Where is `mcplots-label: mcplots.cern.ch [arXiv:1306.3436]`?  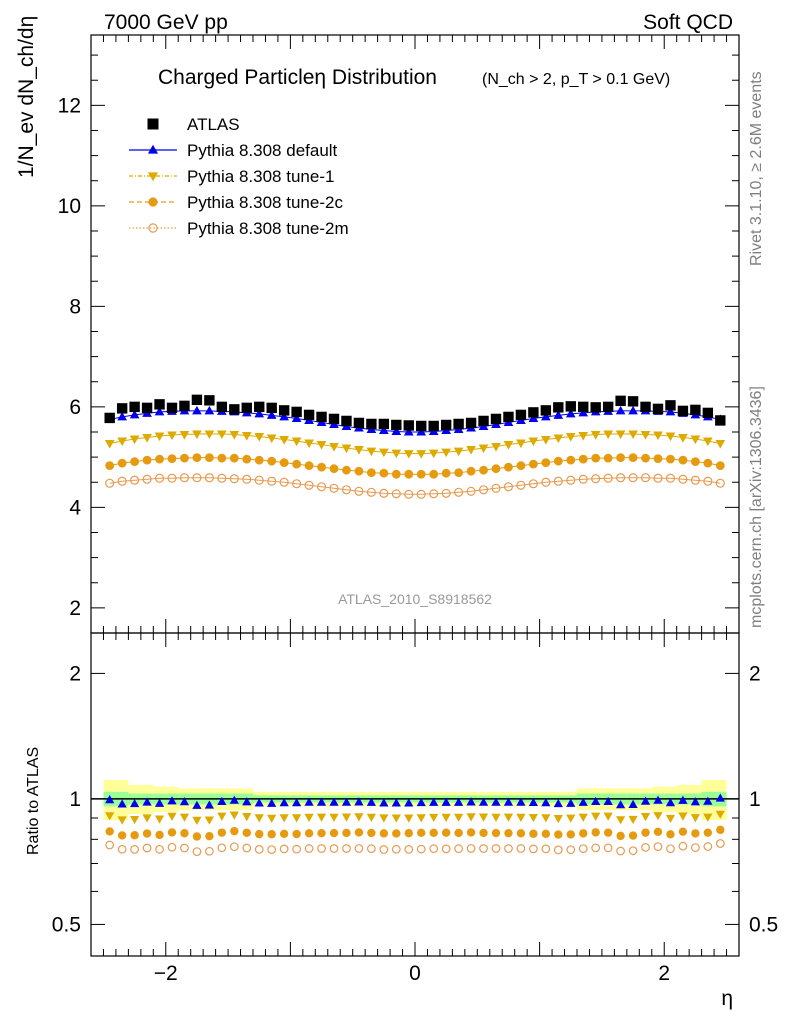
mcplots-label: mcplots.cern.ch [arXiv:1306.3436] is located at coordinates (756, 507).